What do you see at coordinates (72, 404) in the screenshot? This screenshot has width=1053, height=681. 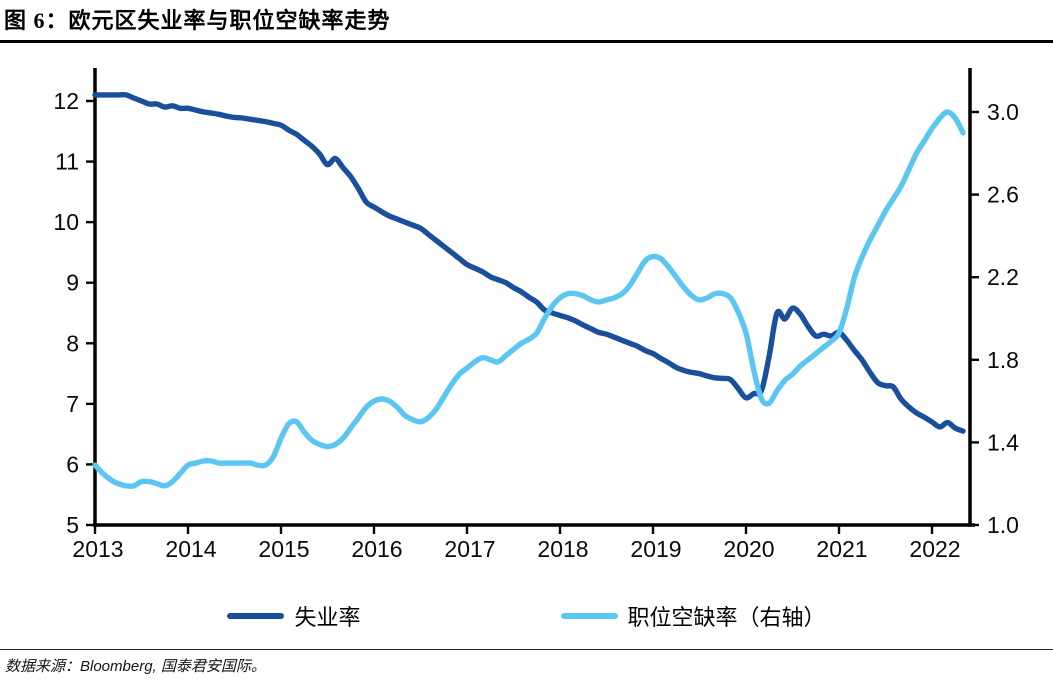 I see `left-tick-label: 7` at bounding box center [72, 404].